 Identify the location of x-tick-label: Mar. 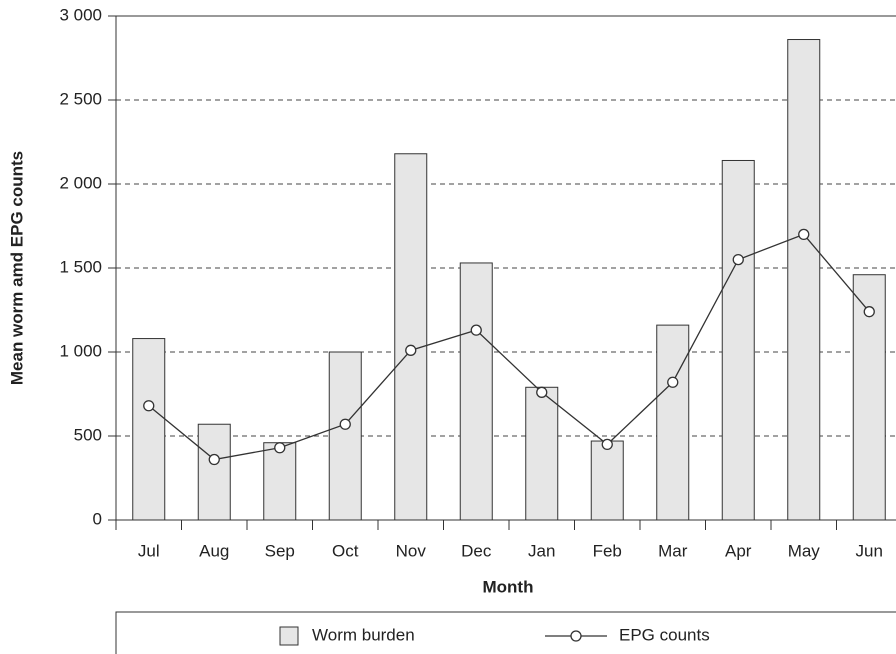
(673, 550).